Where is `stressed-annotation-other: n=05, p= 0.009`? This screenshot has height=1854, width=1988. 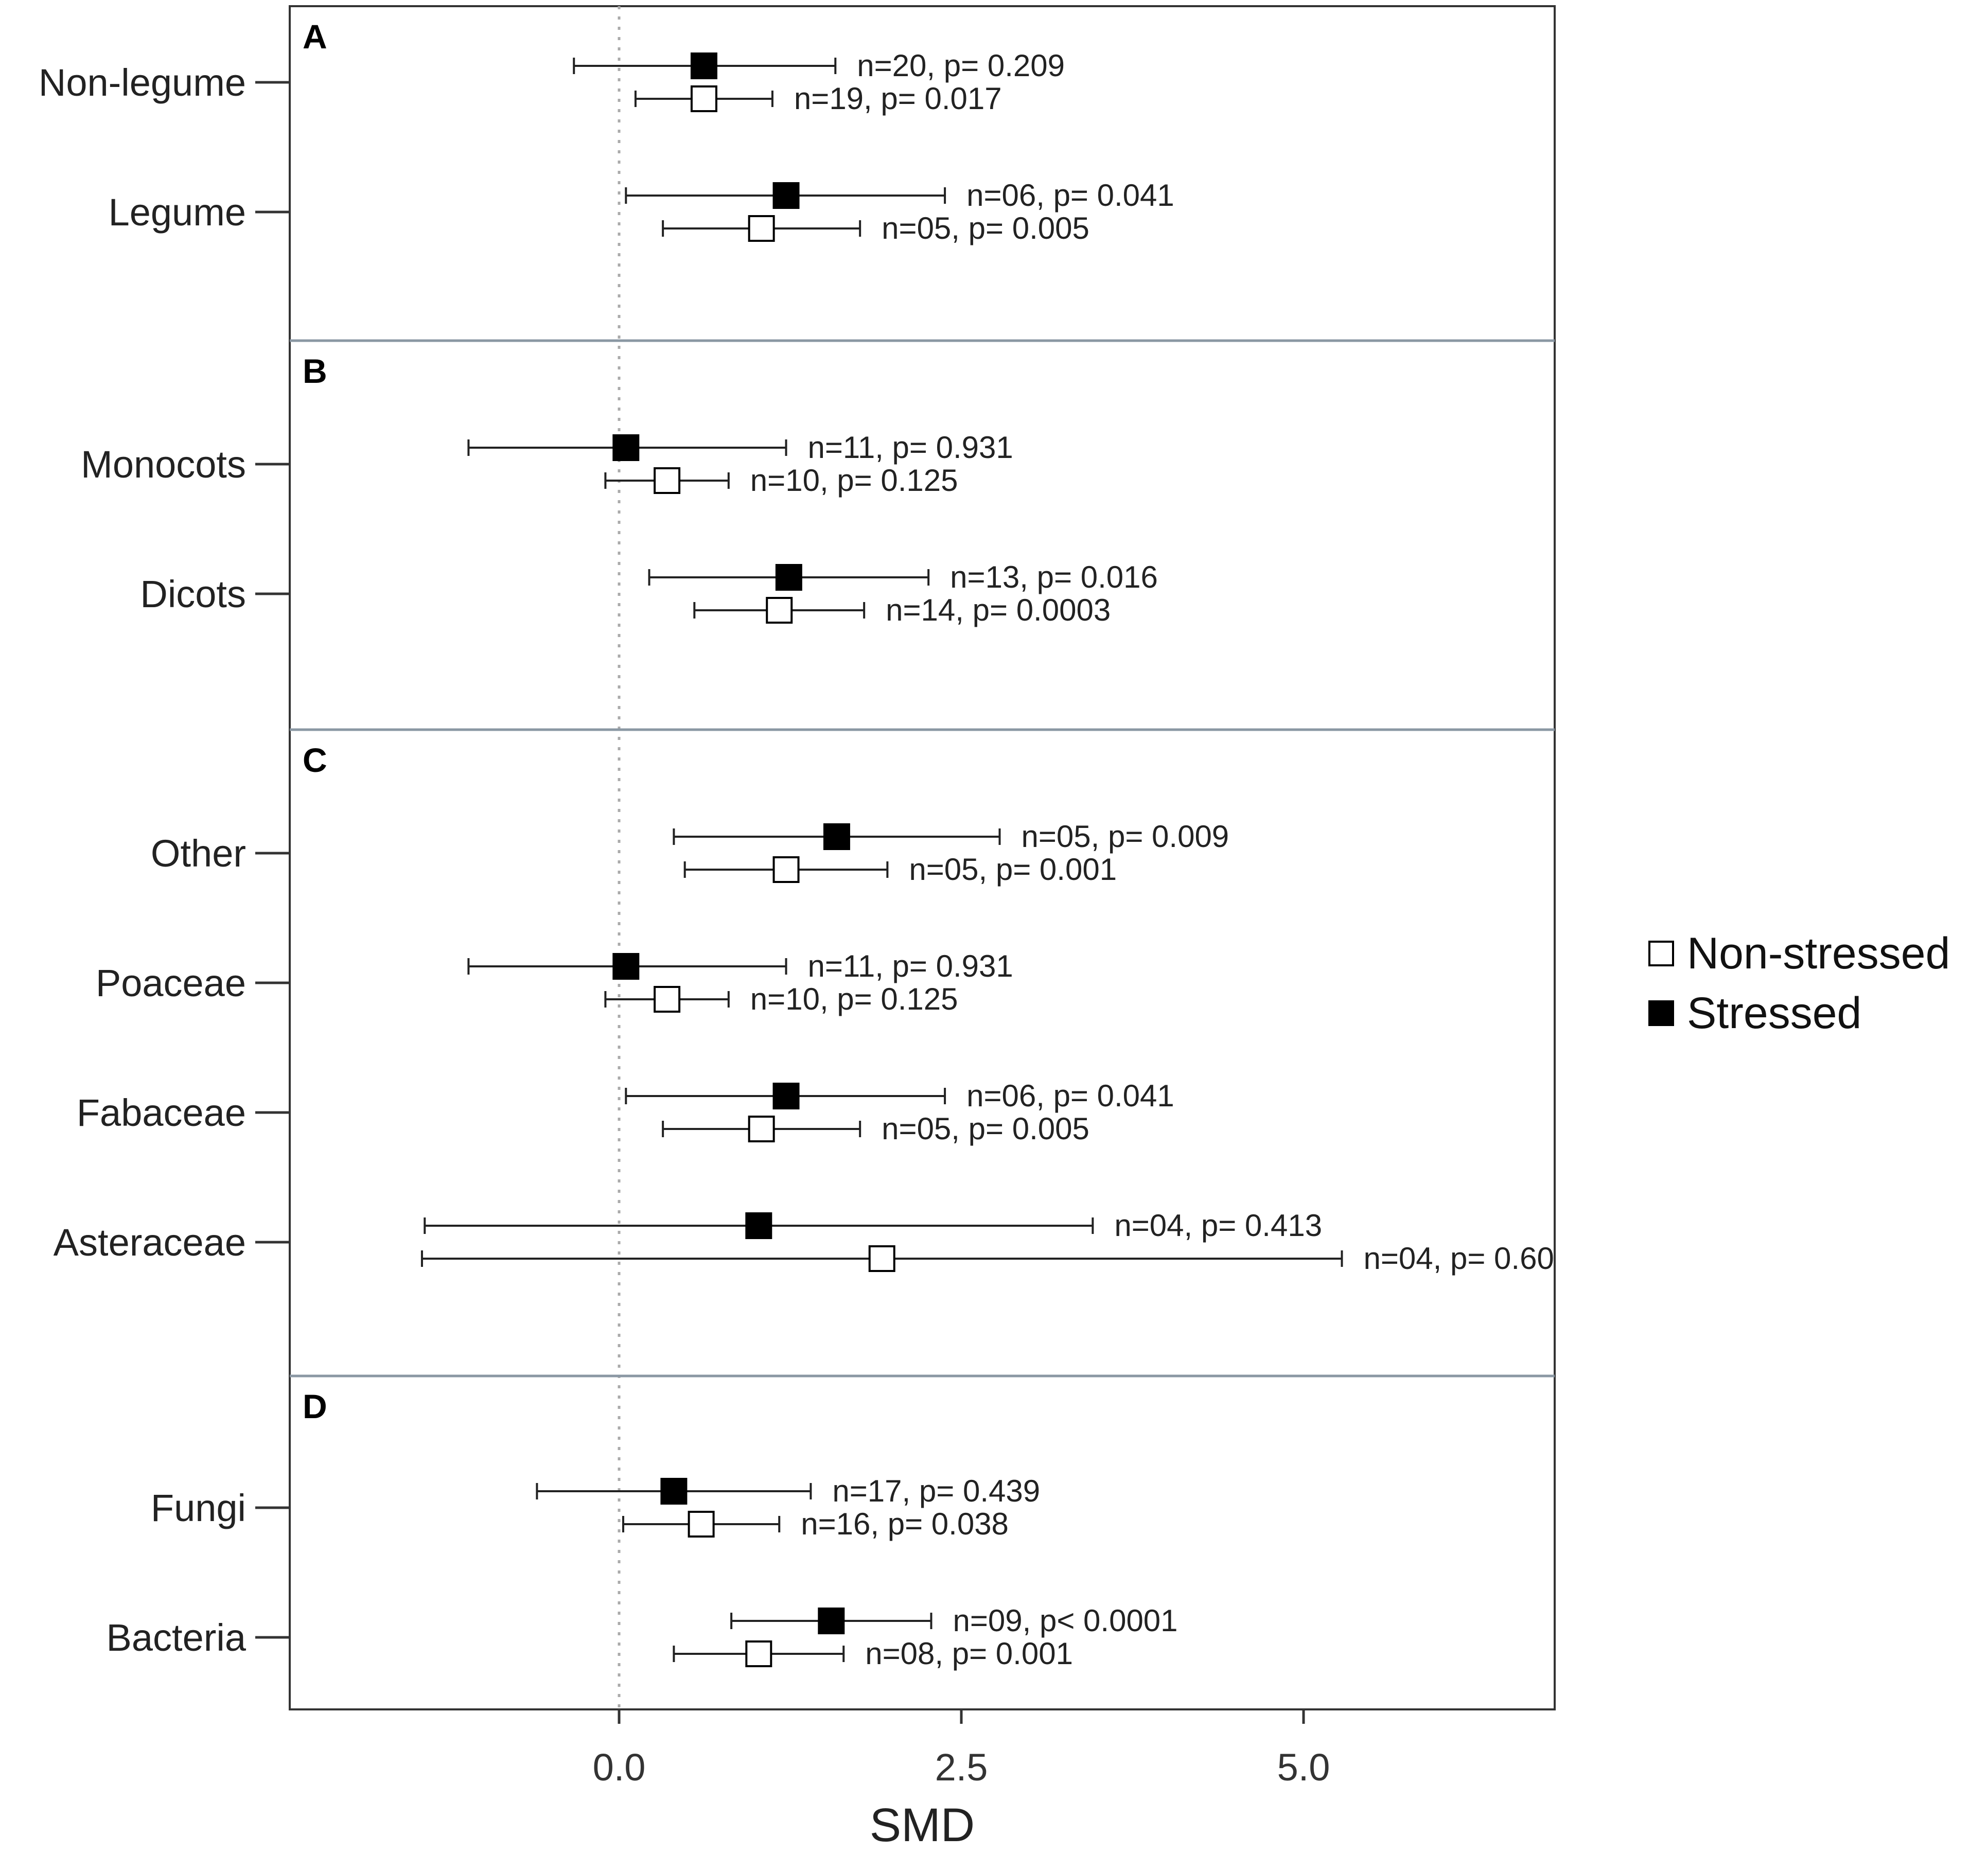
stressed-annotation-other: n=05, p= 0.009 is located at coordinates (1125, 837).